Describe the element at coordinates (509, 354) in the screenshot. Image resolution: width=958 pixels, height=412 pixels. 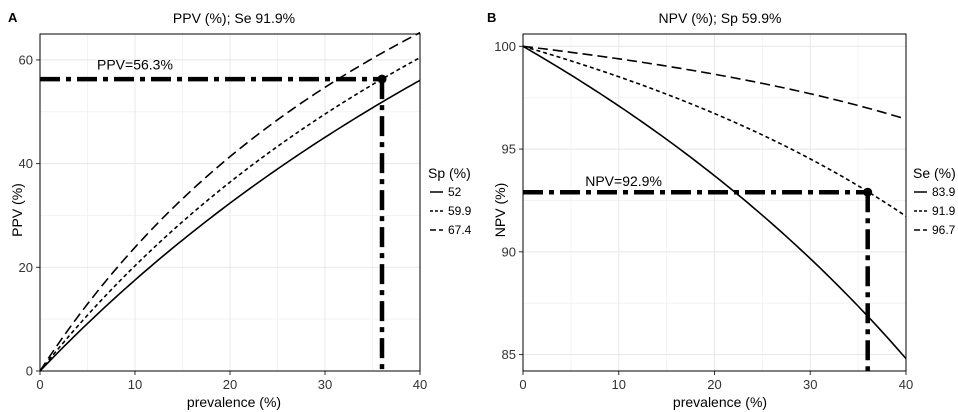
I see `panel-b-y-tick-label: 85` at that location.